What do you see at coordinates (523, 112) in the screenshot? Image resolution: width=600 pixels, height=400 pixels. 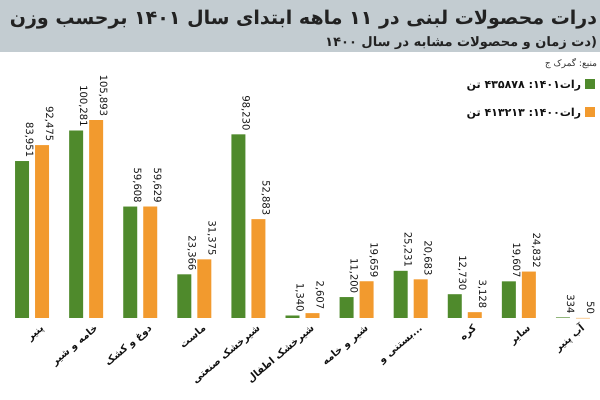 I see `legend-label: رات۱۴۰۰: ۴۱۳۲۱۳ تن` at bounding box center [523, 112].